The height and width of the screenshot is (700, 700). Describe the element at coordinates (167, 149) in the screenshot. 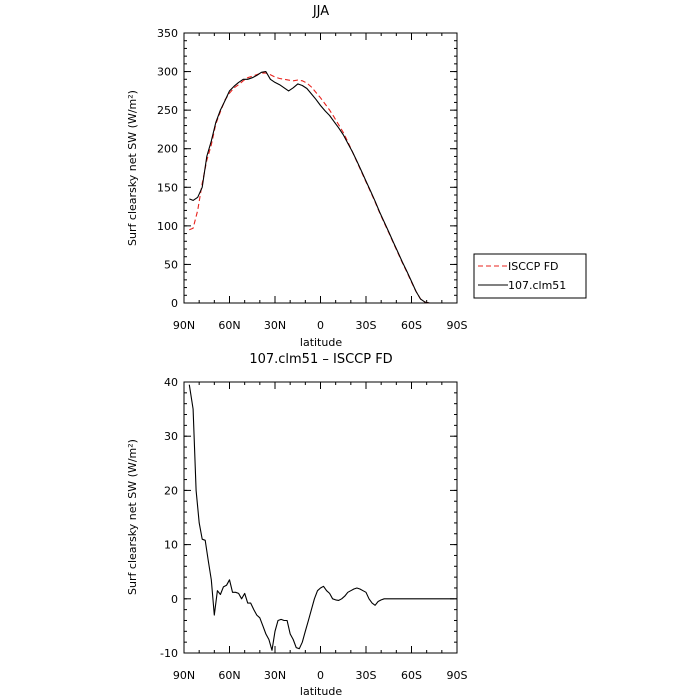

I see `y-tick-label: 200` at that location.